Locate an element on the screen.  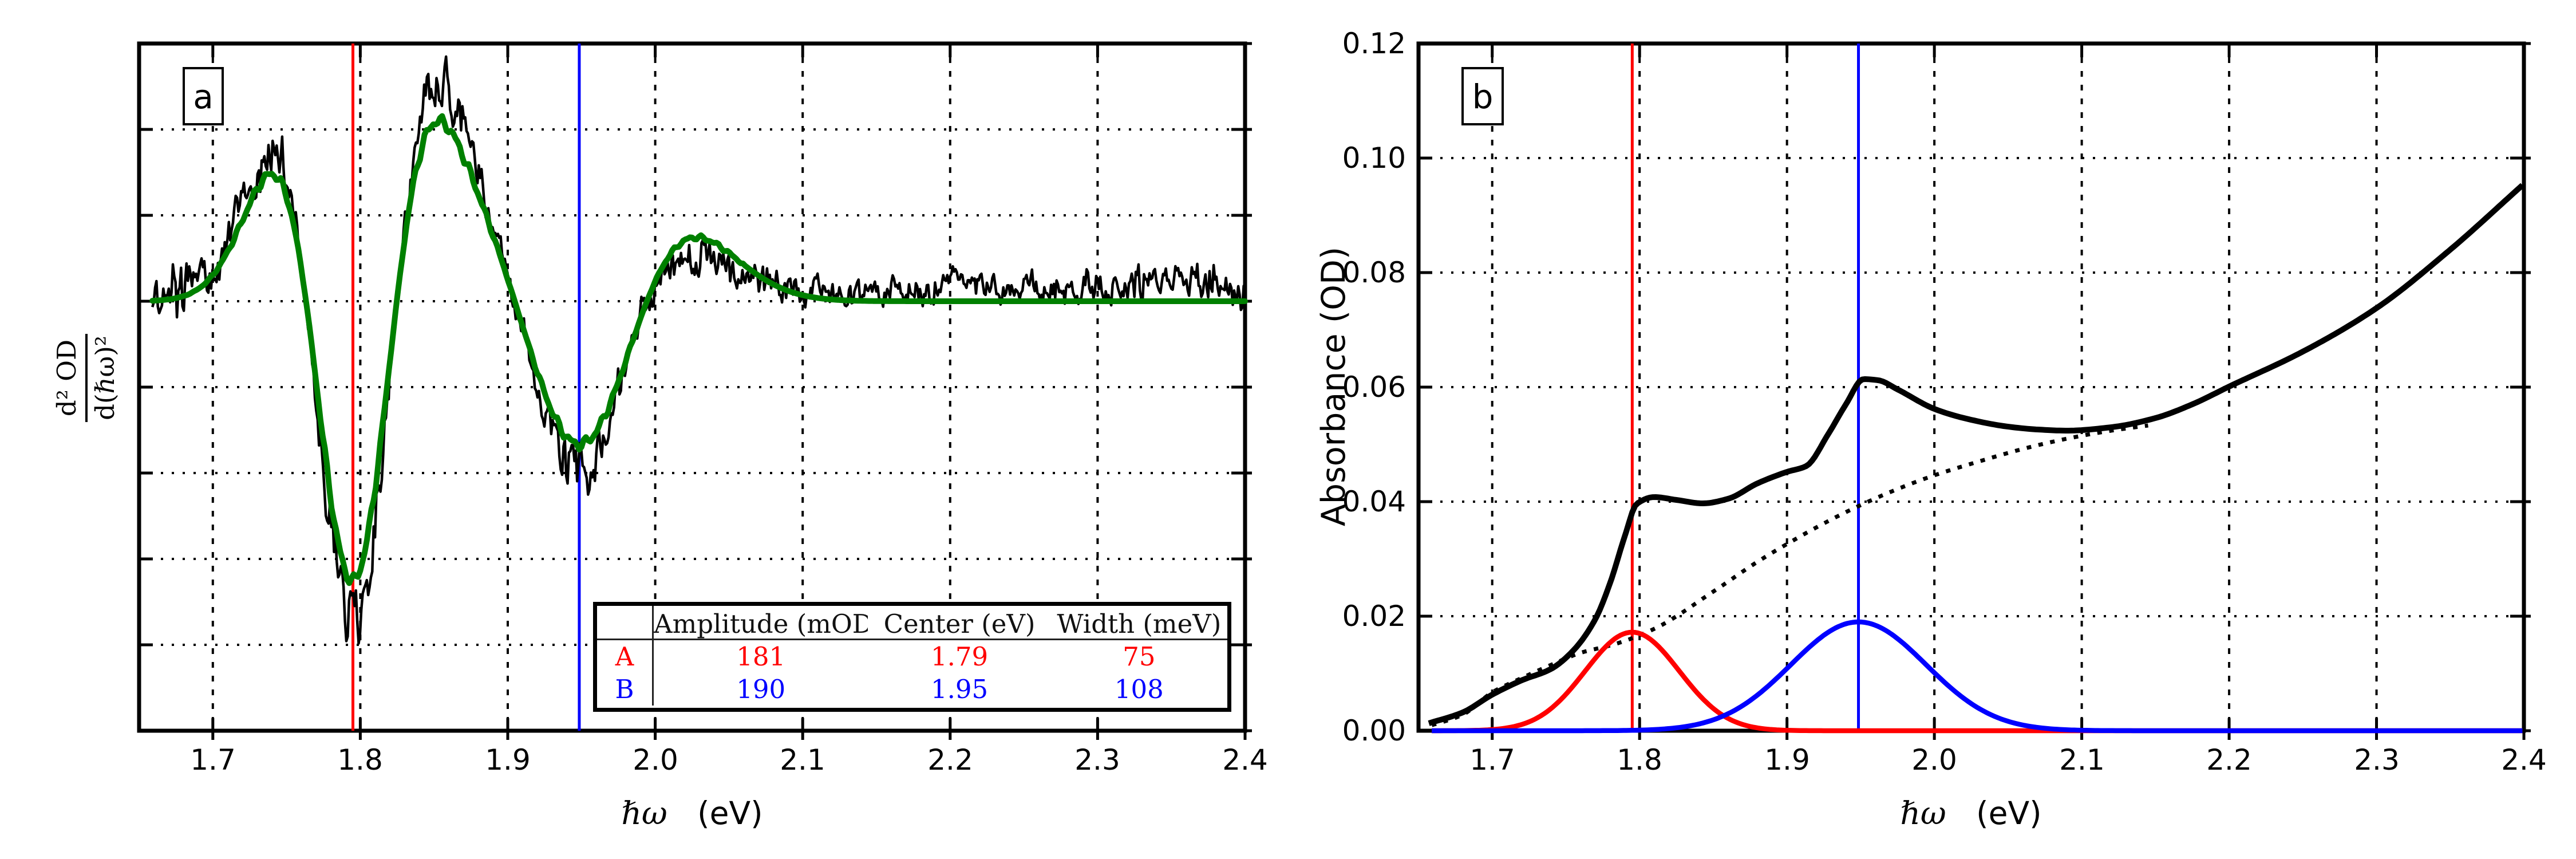
curve-background-dotted is located at coordinates (1789, 575).